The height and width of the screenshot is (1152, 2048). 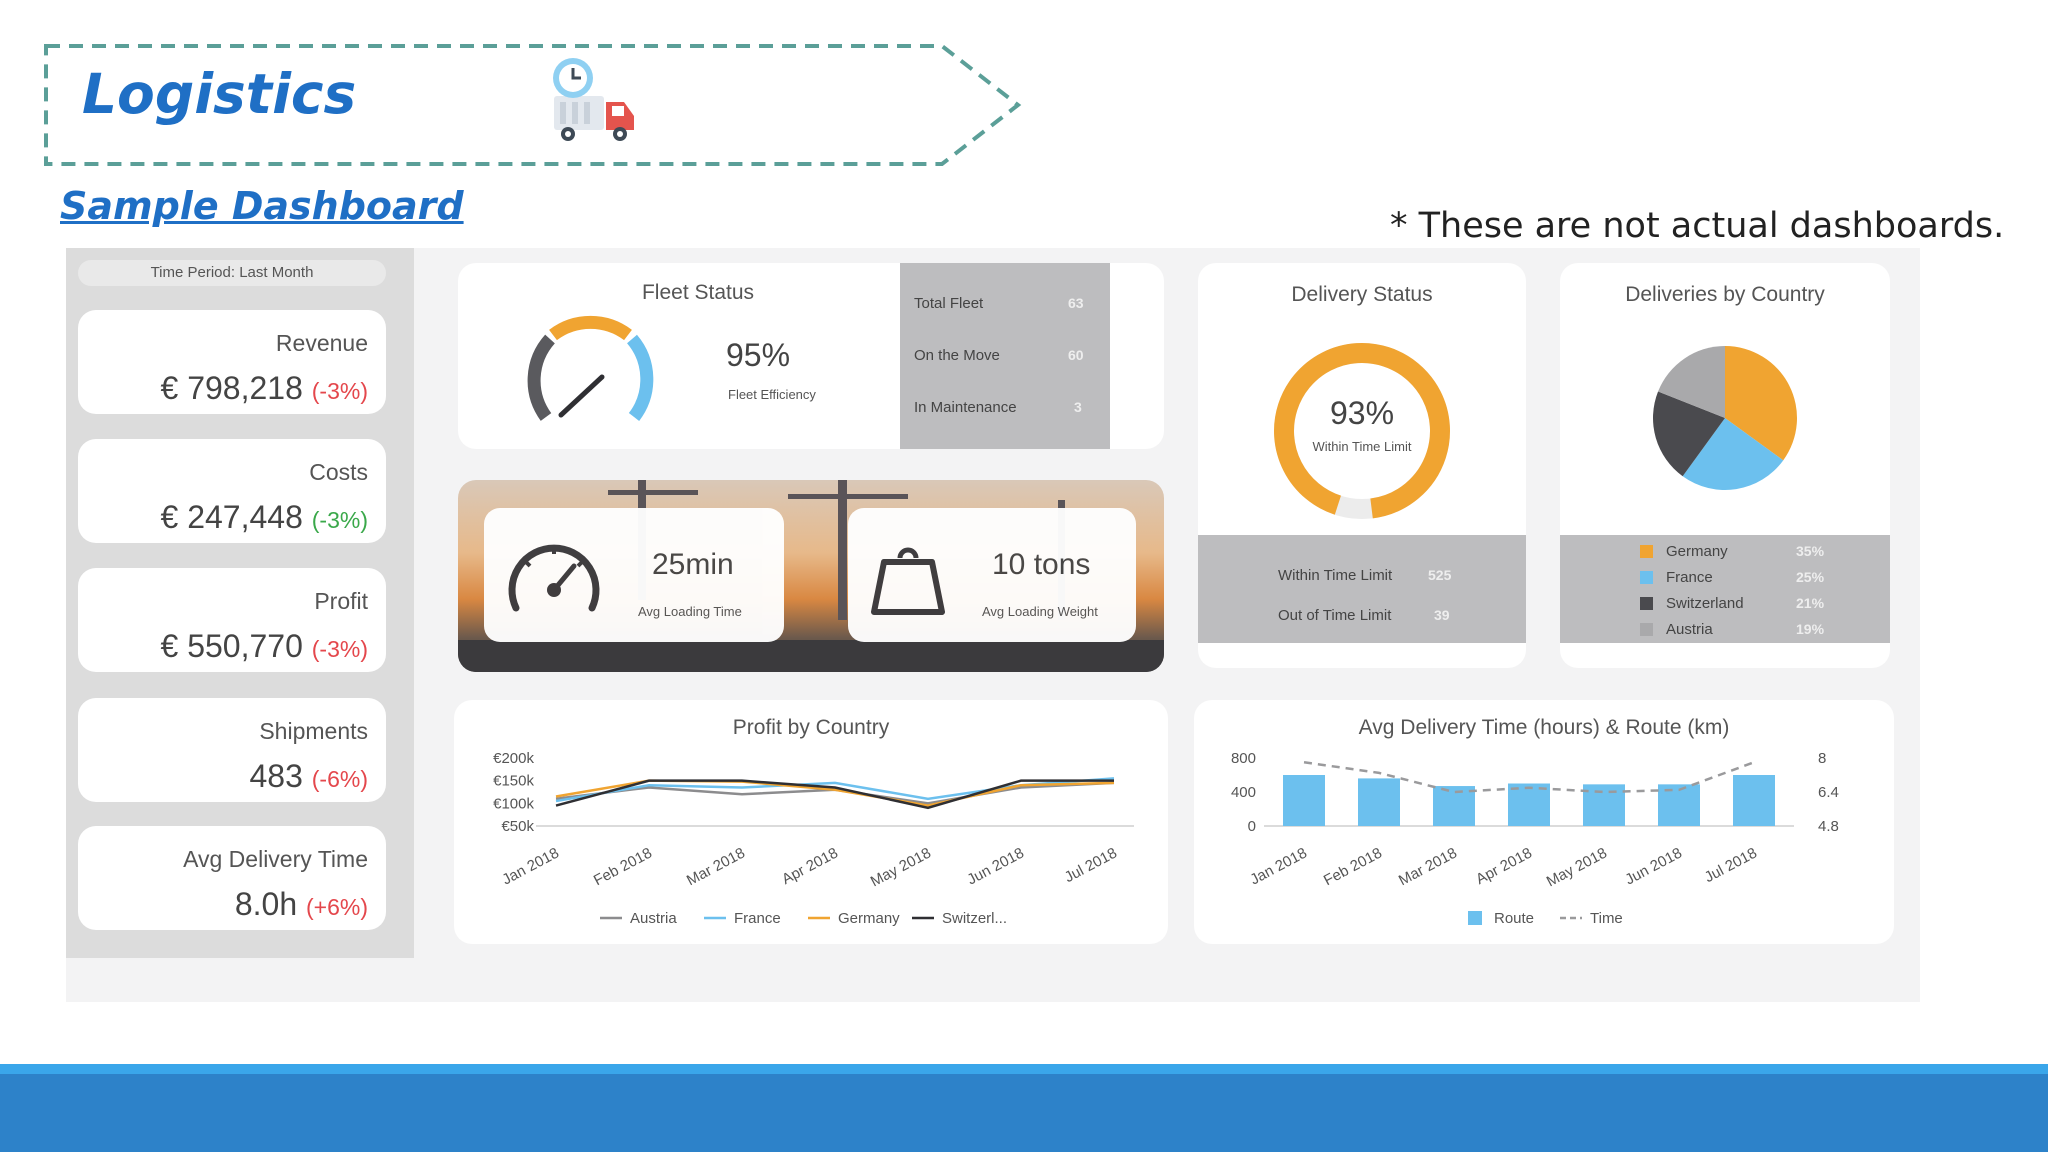 What do you see at coordinates (338, 472) in the screenshot?
I see `kpi-label: Costs` at bounding box center [338, 472].